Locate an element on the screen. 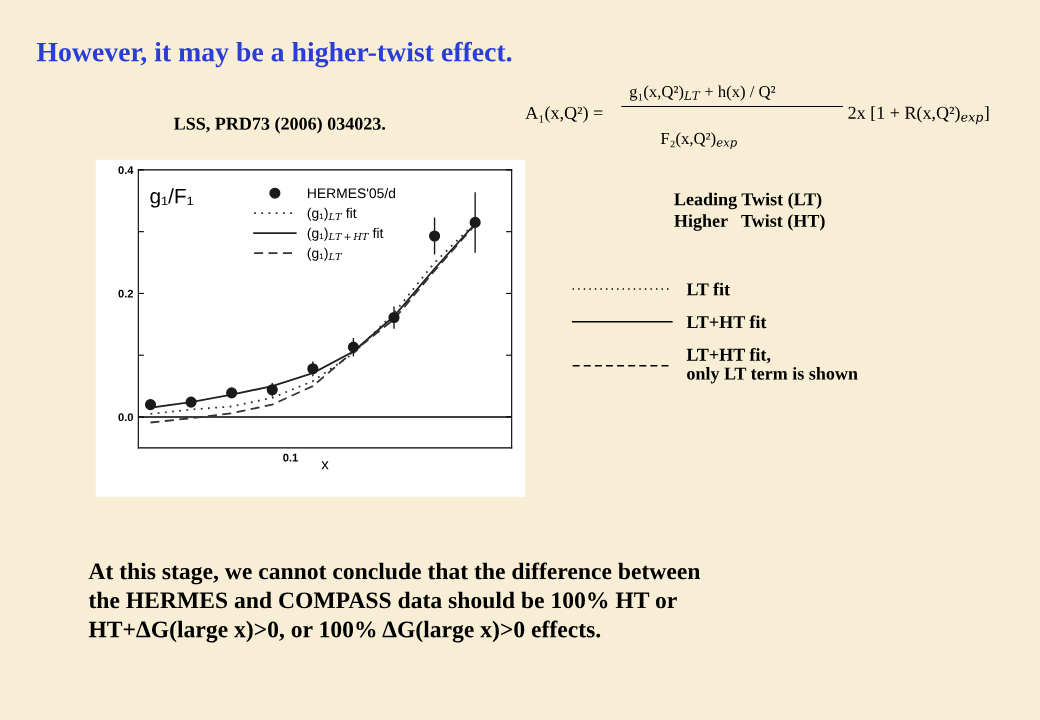 This screenshot has height=720, width=1040. text: 2x [1 + R(x,Q²)$_{exp}$] is located at coordinates (918, 115).